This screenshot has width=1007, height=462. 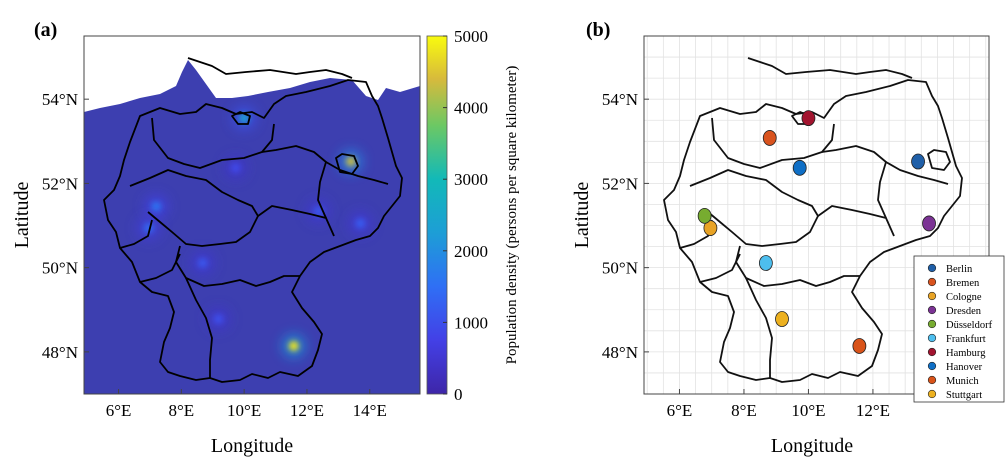 I want to click on legend-label: Munich, so click(x=962, y=381).